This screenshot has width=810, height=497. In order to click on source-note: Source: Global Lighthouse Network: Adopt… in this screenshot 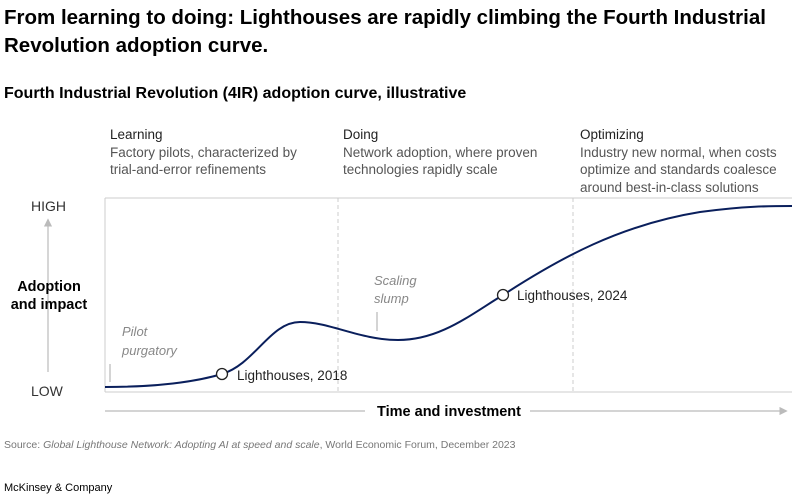, I will do `click(259, 445)`.